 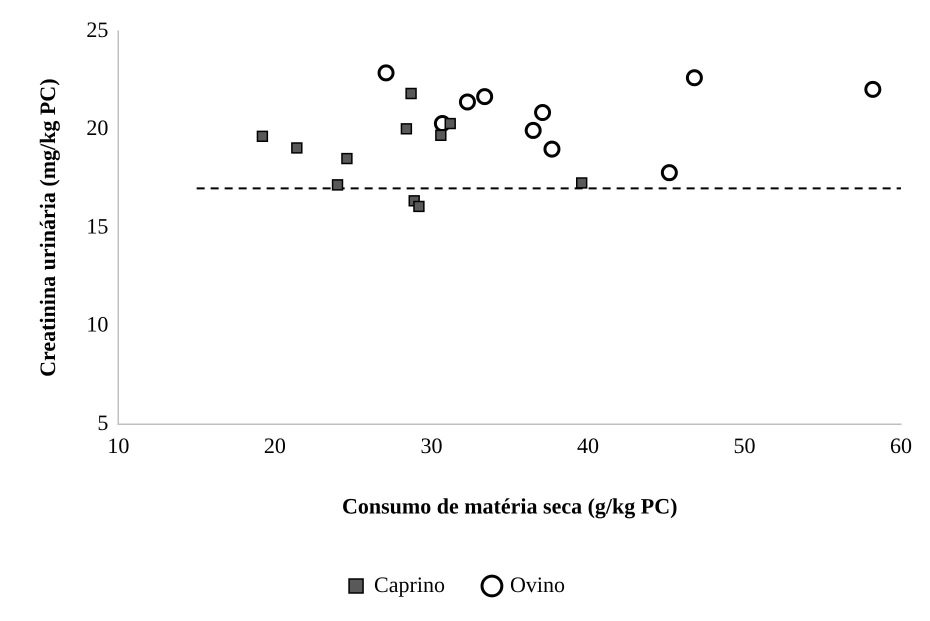 What do you see at coordinates (275, 445) in the screenshot?
I see `x-tick-label: 20` at bounding box center [275, 445].